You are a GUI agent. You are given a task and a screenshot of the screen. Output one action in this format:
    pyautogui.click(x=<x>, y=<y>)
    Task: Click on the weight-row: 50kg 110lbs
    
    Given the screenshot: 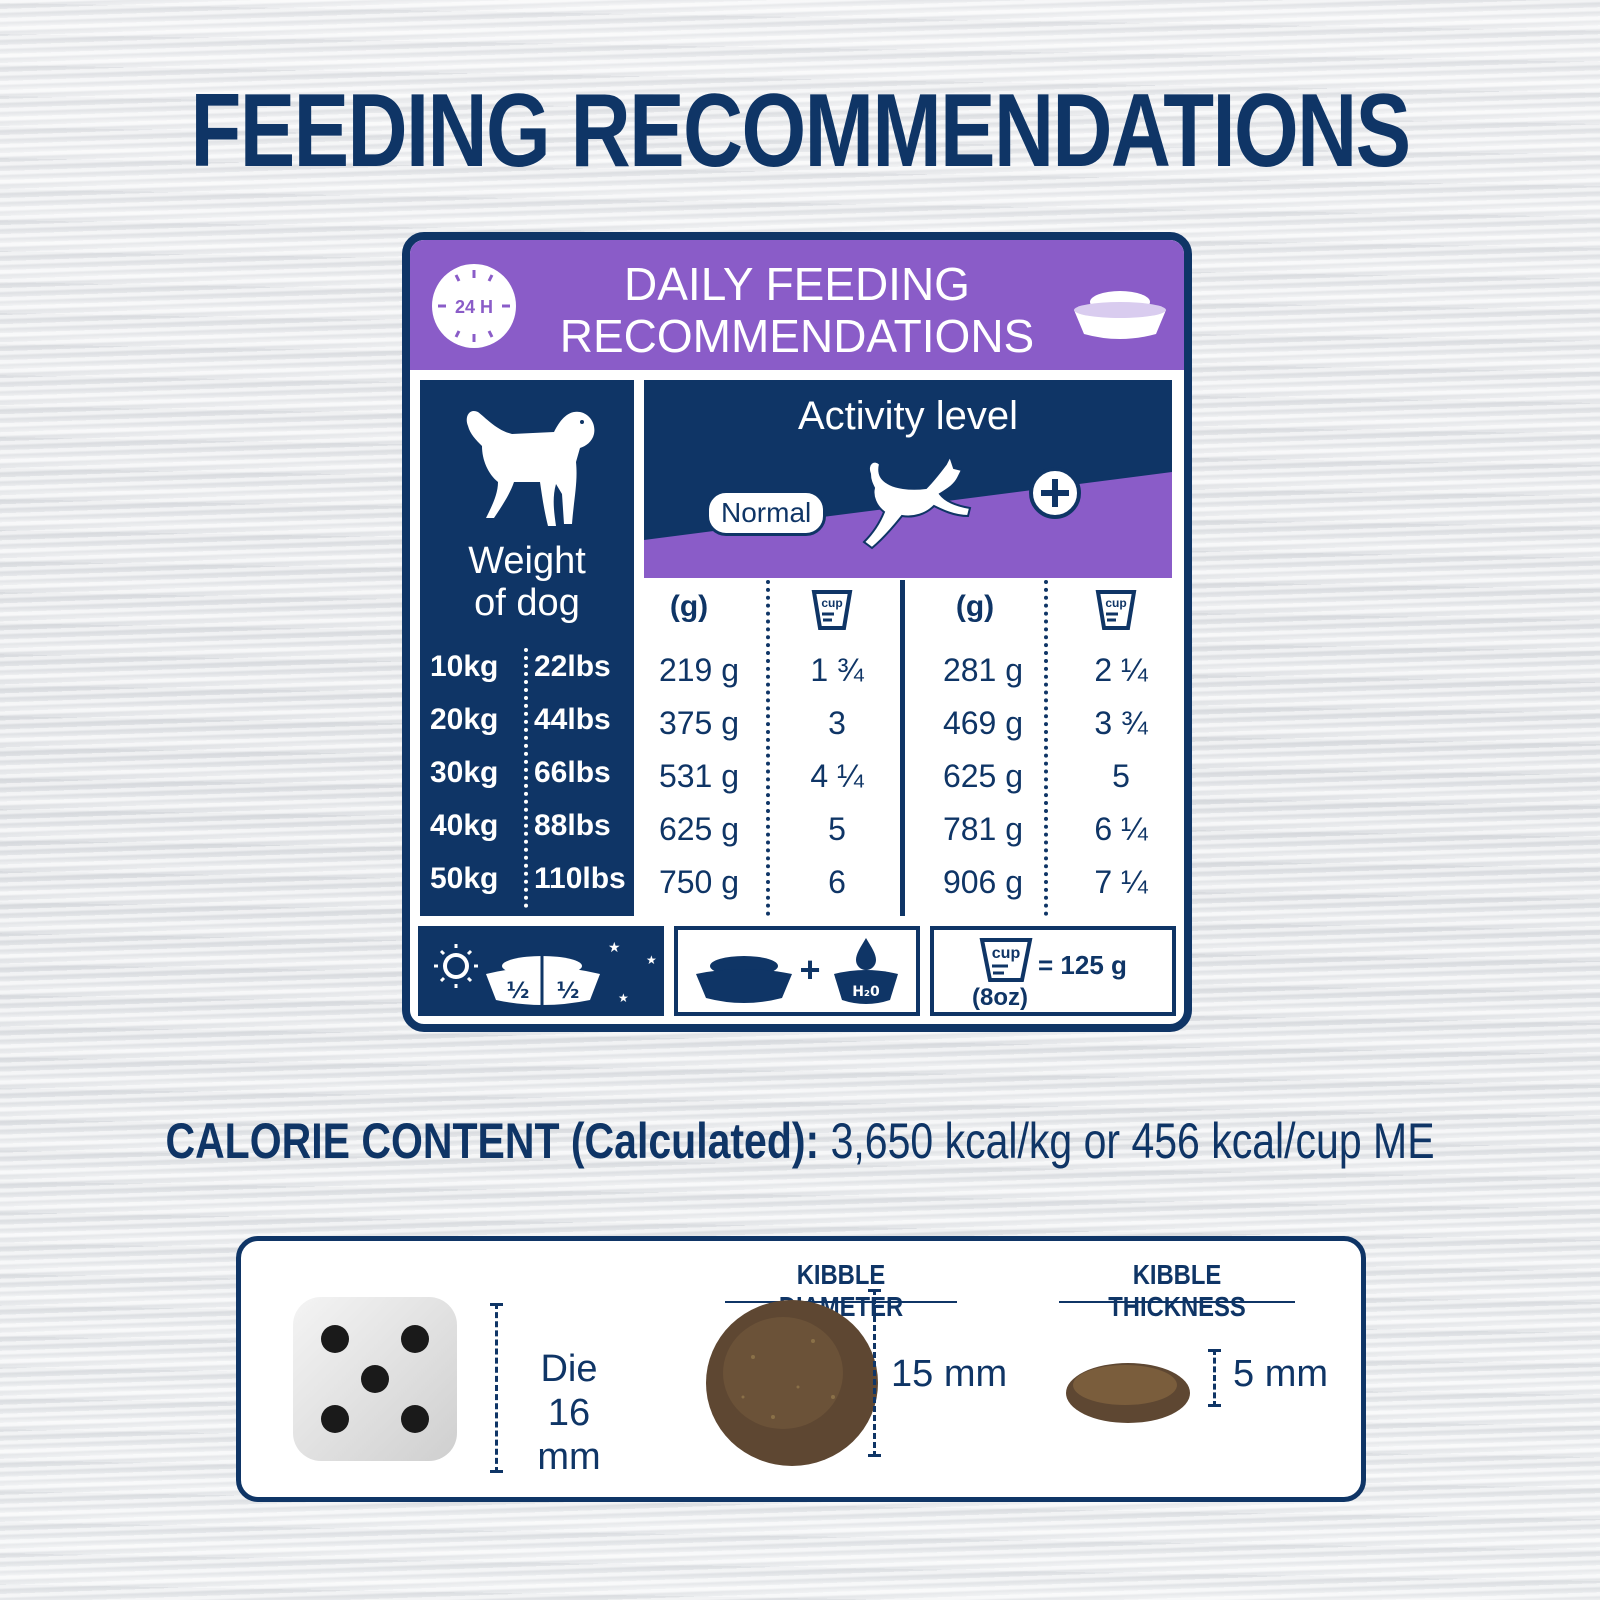 What is the action you would take?
    pyautogui.click(x=527, y=881)
    